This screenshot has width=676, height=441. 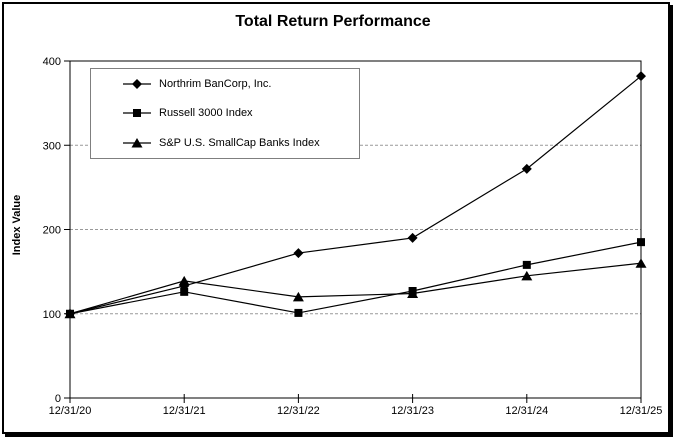 What do you see at coordinates (298, 411) in the screenshot?
I see `x-tick-label: 12/31/22` at bounding box center [298, 411].